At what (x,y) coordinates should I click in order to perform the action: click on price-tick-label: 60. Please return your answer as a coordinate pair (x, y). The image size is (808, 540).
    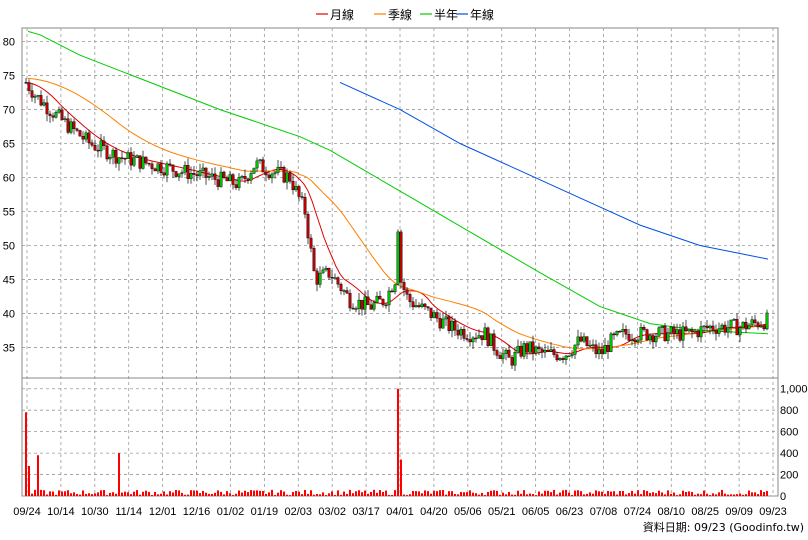
    Looking at the image, I should click on (9, 179).